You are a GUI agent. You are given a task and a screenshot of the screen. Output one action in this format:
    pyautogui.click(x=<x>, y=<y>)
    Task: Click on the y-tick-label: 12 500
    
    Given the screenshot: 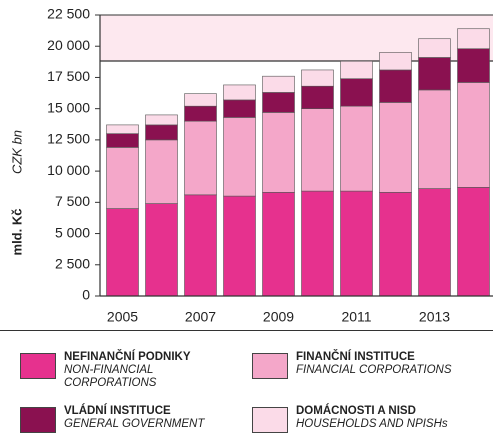 What is the action you would take?
    pyautogui.click(x=68, y=139)
    